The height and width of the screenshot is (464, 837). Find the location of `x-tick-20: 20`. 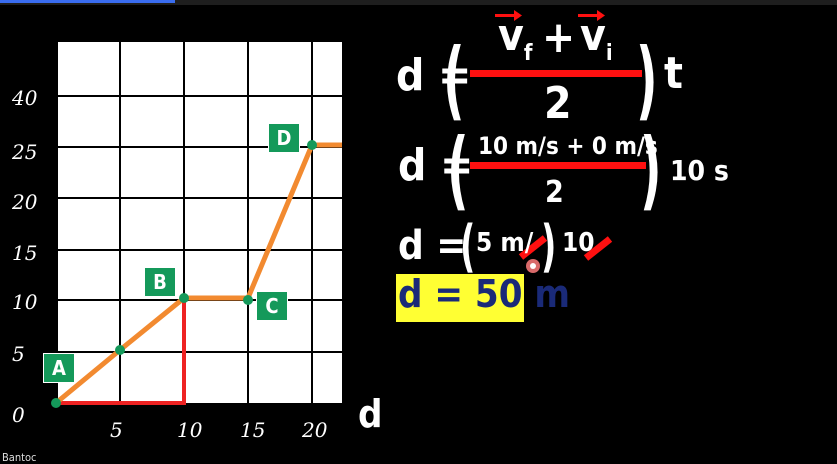

x-tick-20: 20 is located at coordinates (314, 430).